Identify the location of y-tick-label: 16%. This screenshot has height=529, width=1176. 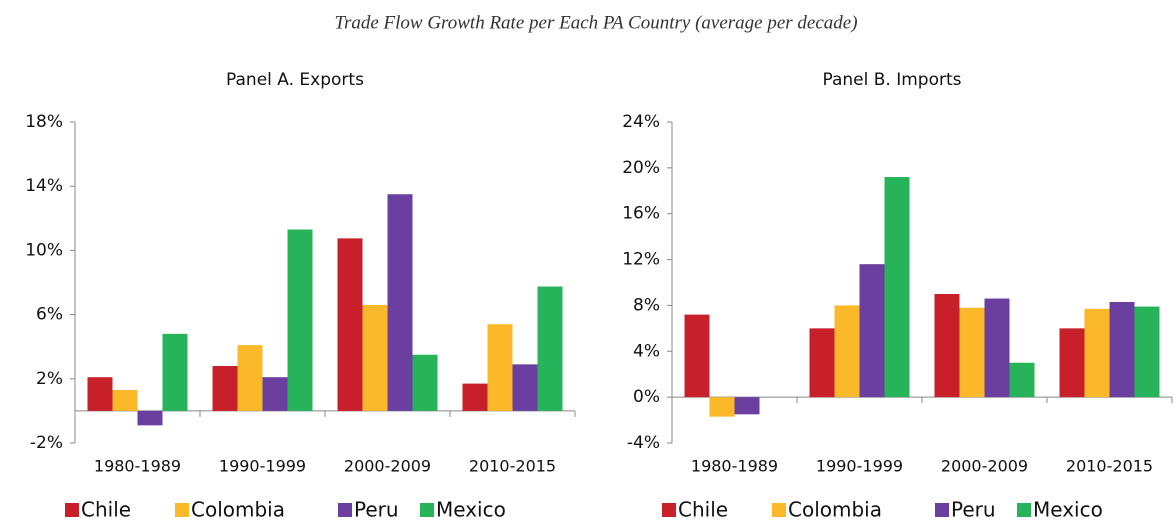
(641, 214).